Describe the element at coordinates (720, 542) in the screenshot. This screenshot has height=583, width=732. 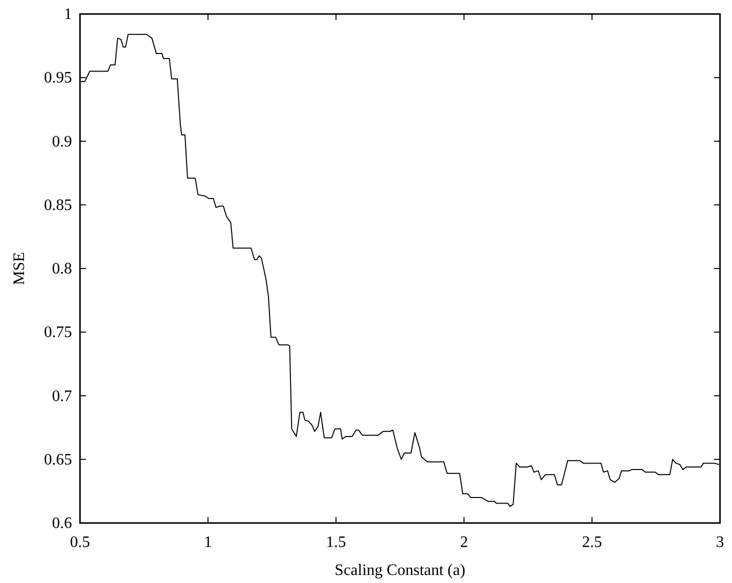
I see `x-tick-label: 3` at that location.